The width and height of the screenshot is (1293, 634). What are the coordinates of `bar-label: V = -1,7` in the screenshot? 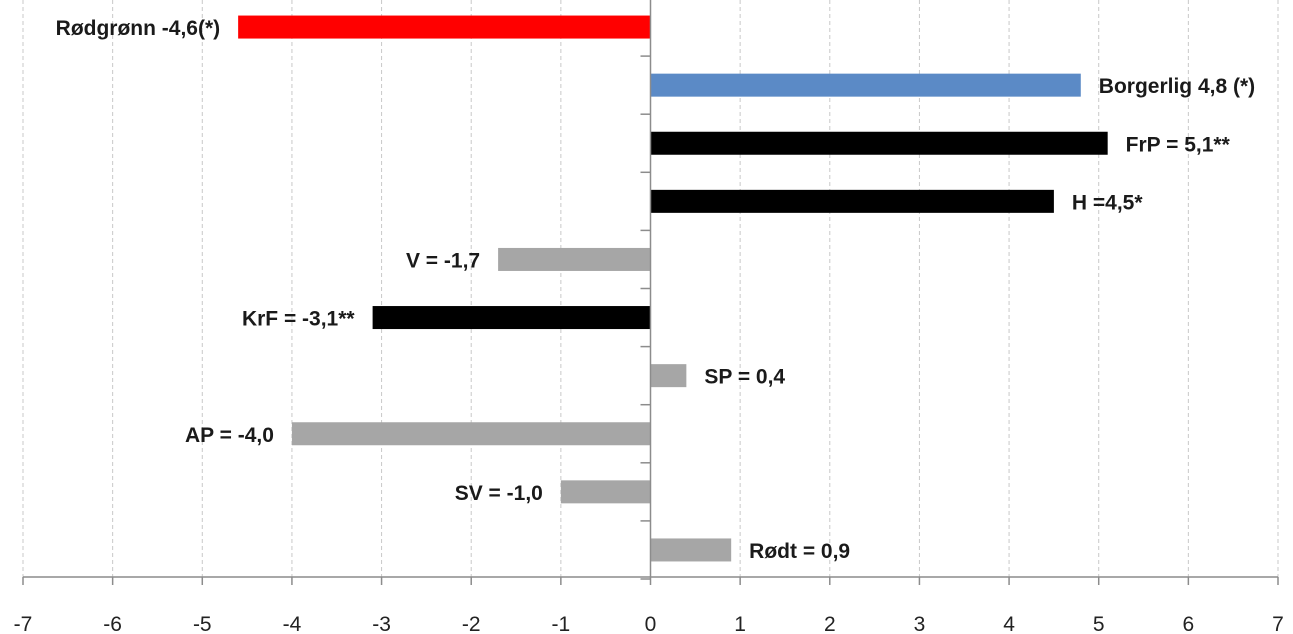 It's located at (443, 260).